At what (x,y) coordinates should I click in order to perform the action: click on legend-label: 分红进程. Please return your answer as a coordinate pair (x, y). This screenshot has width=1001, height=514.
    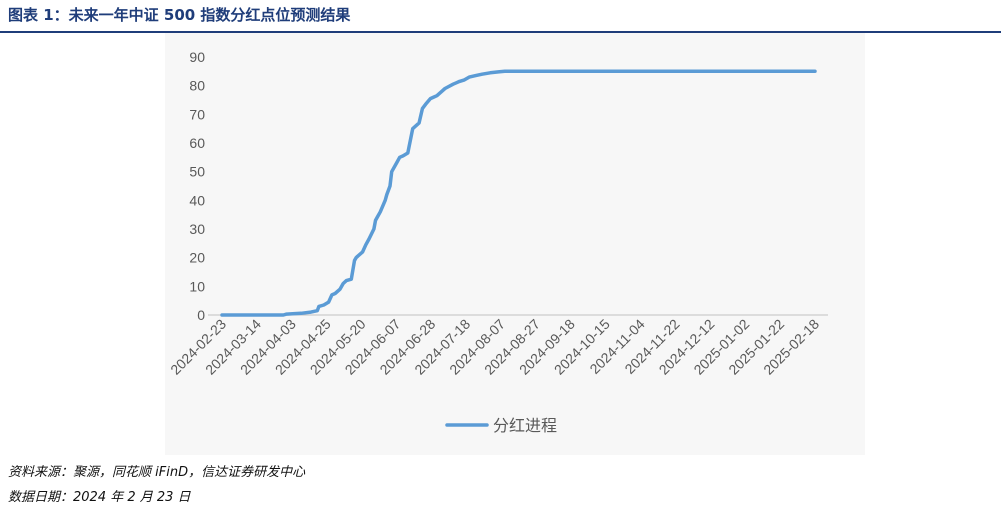
    Looking at the image, I should click on (525, 425).